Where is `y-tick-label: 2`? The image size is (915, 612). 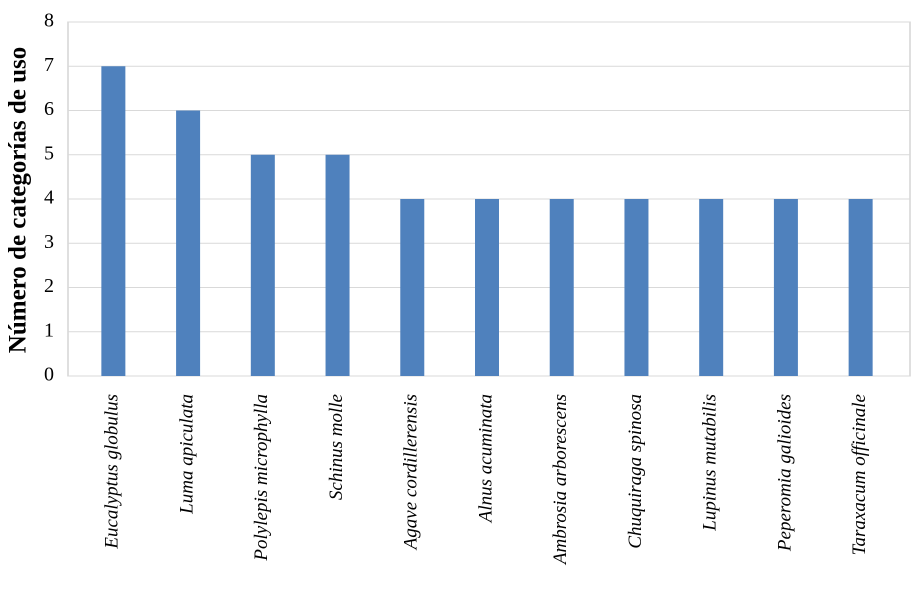 y-tick-label: 2 is located at coordinates (49, 286).